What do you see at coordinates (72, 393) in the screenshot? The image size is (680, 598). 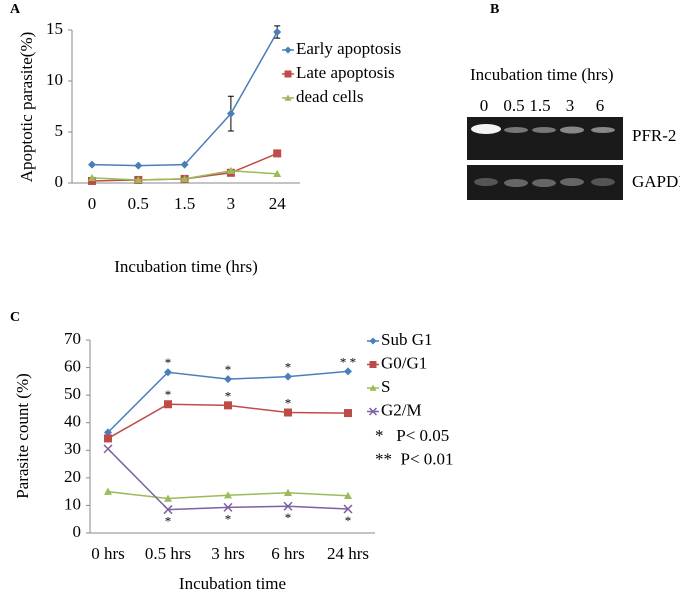 I see `y-tick-label: 50` at bounding box center [72, 393].